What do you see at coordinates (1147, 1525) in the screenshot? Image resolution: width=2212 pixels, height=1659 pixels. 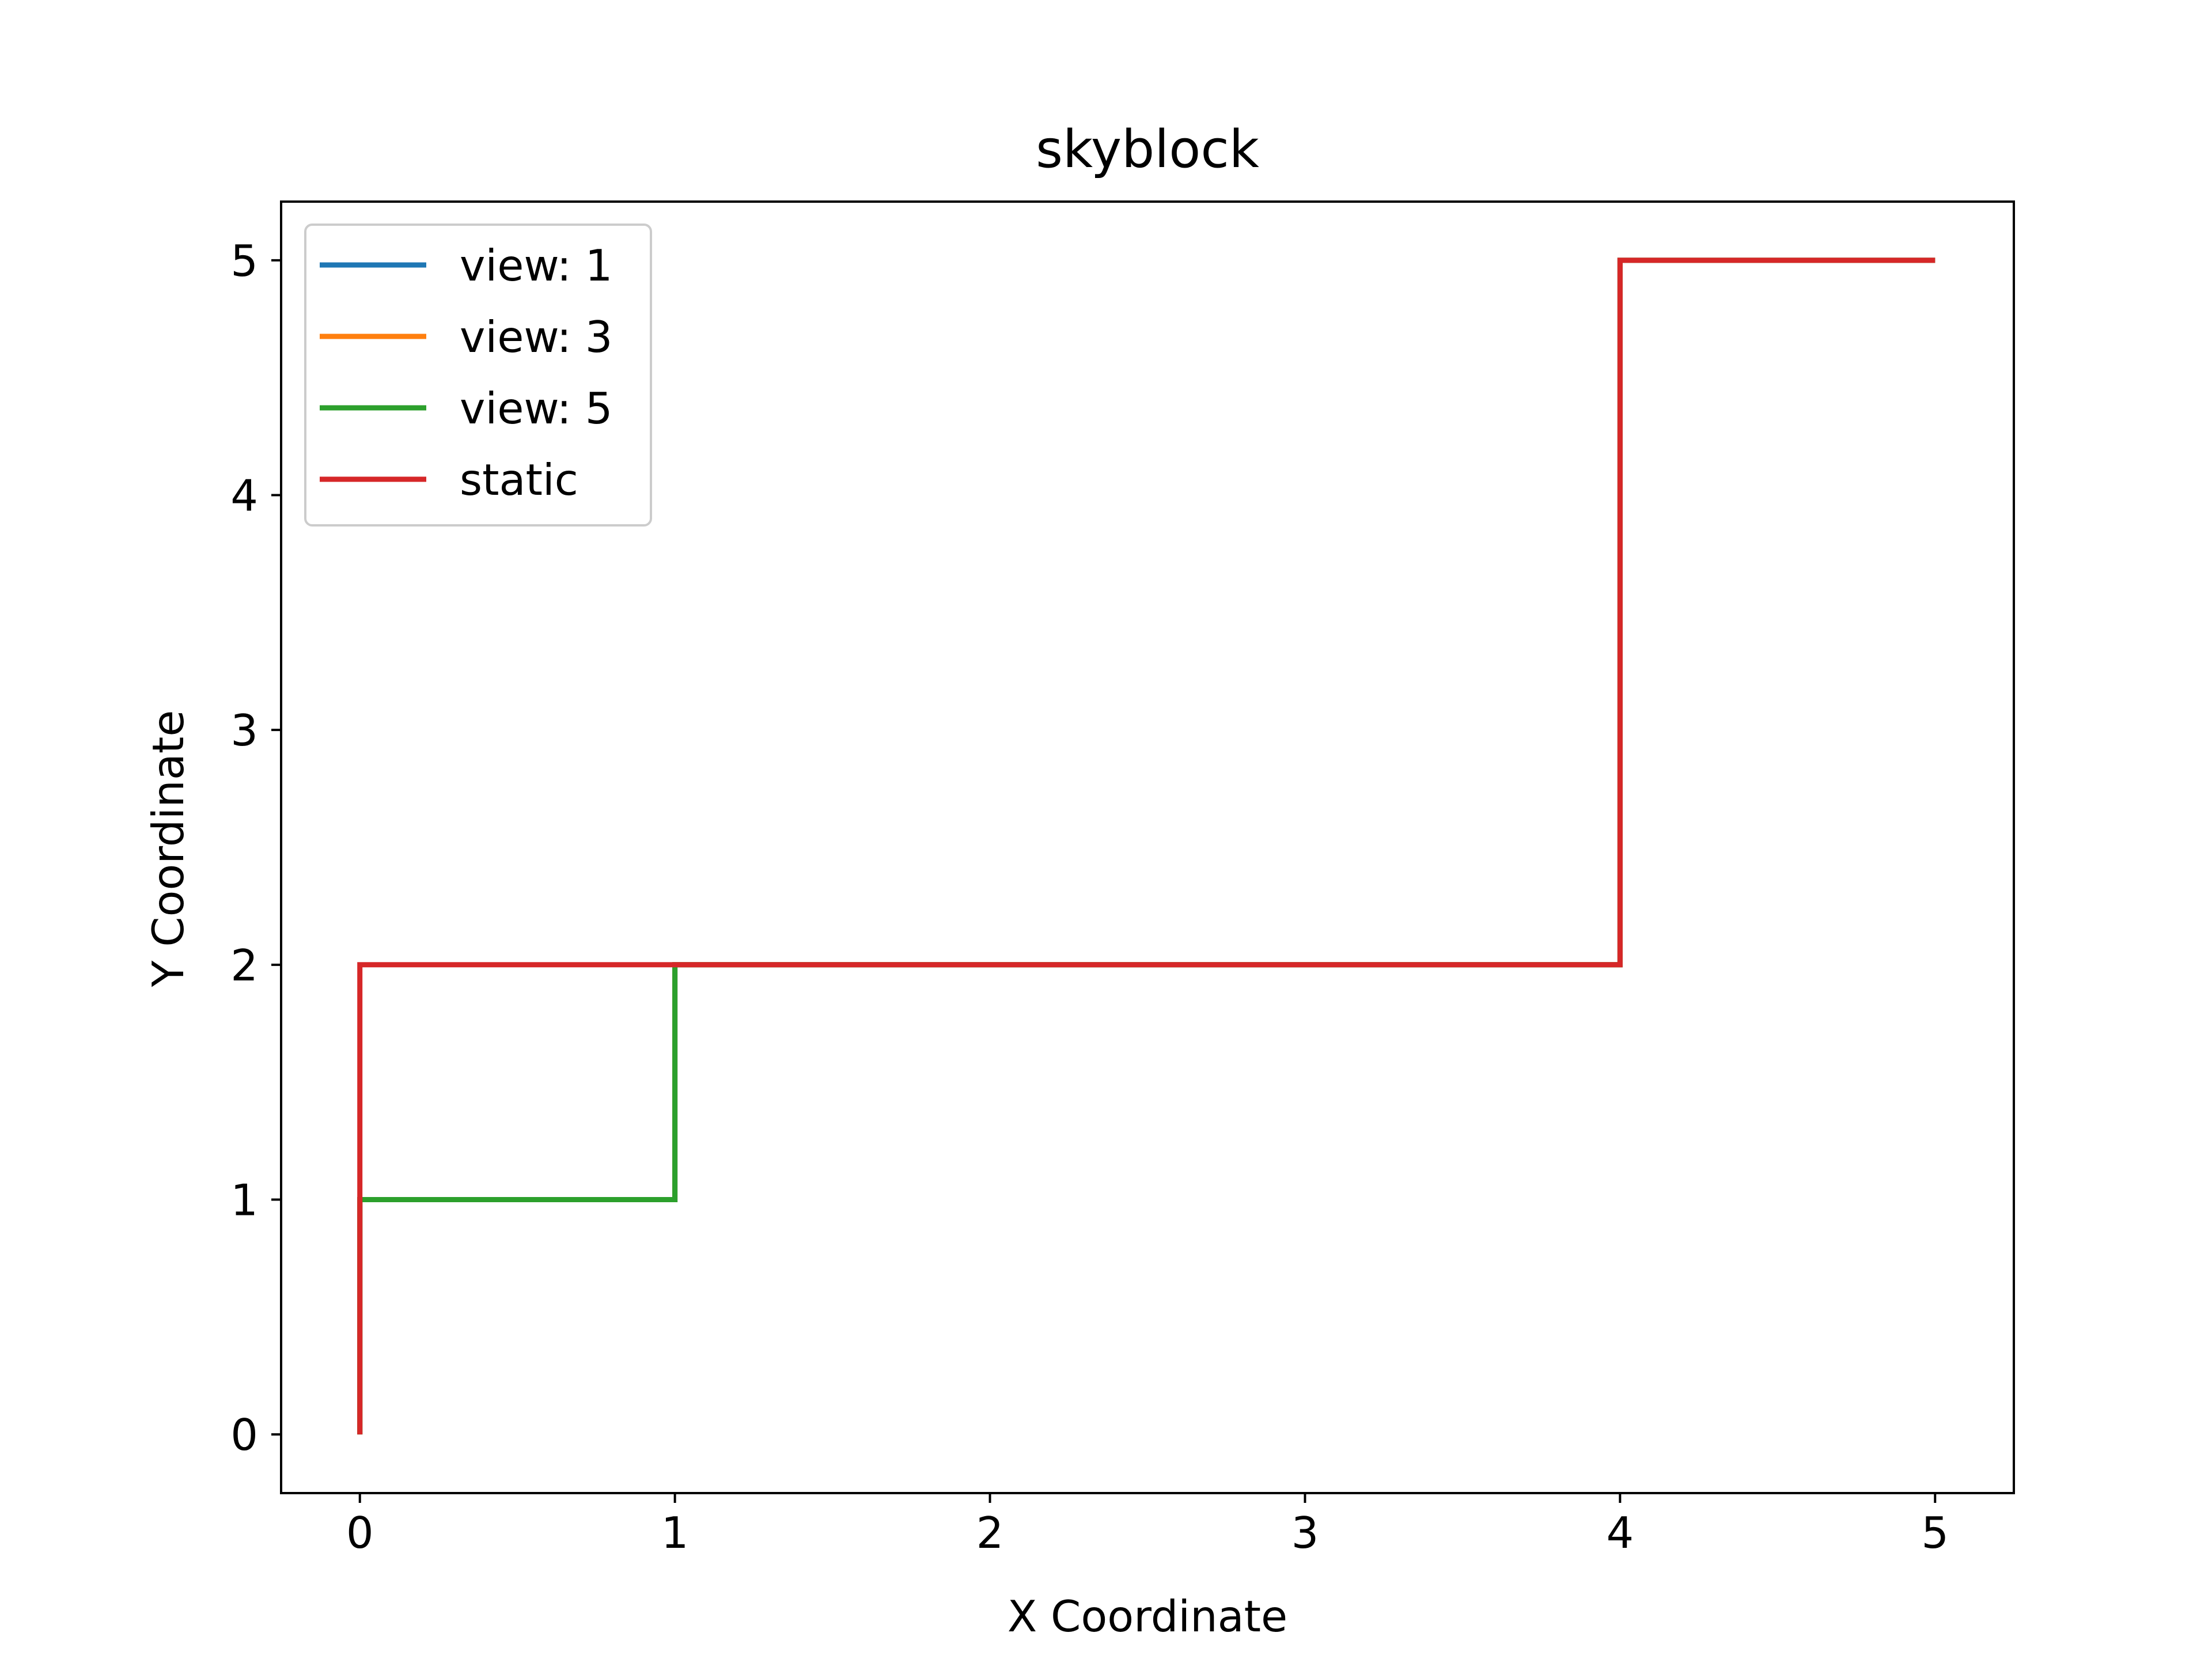 I see `x-axis: 0 1 2 3 4 5` at bounding box center [1147, 1525].